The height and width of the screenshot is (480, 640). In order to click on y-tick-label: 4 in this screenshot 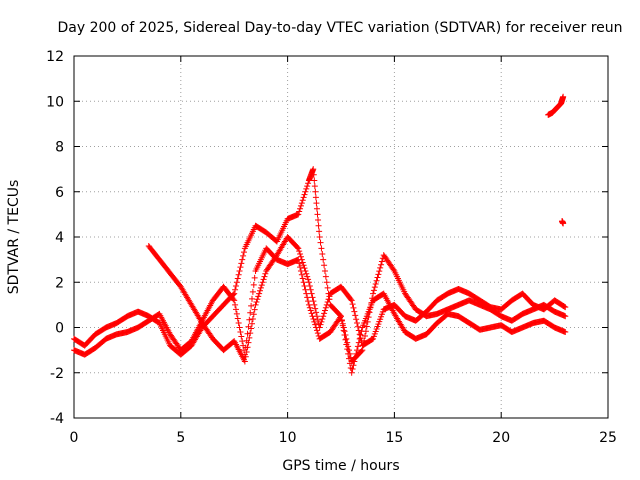, I will do `click(59, 238)`.